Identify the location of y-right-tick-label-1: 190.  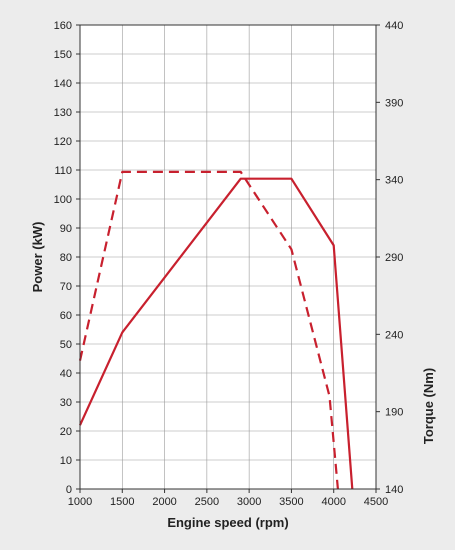
(394, 413).